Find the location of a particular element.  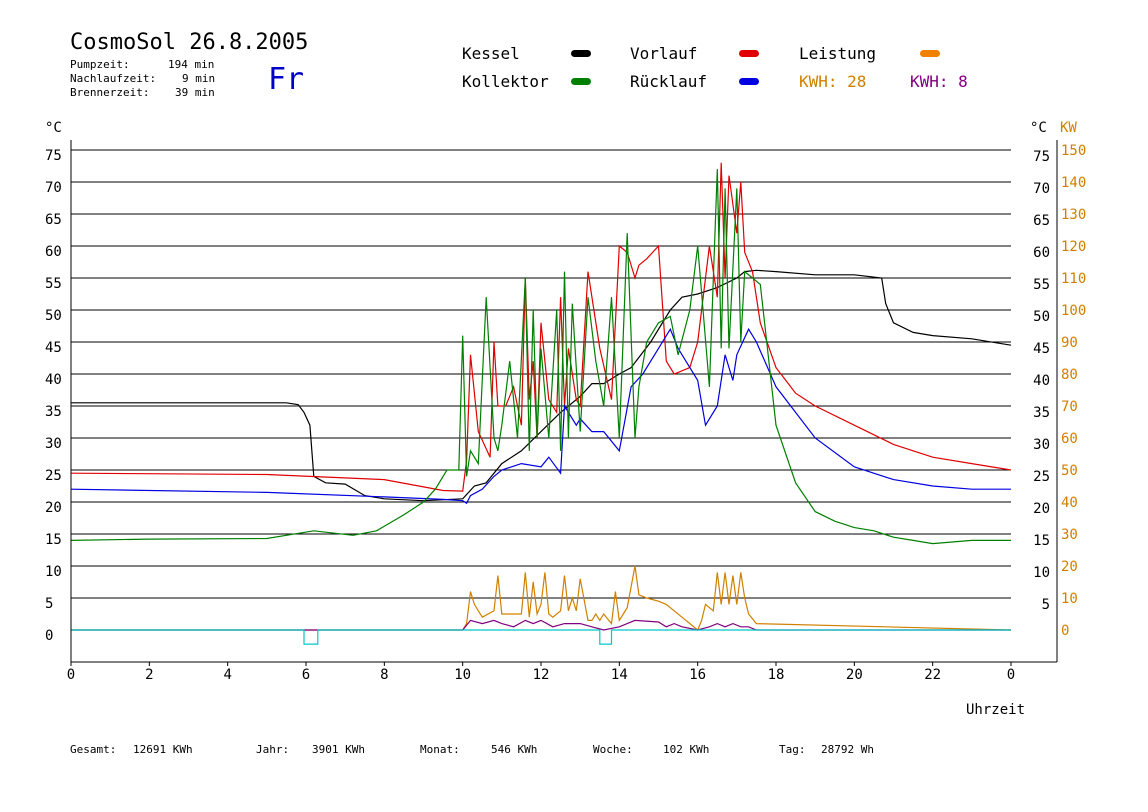

kw-tick-label: 90 is located at coordinates (1069, 343).